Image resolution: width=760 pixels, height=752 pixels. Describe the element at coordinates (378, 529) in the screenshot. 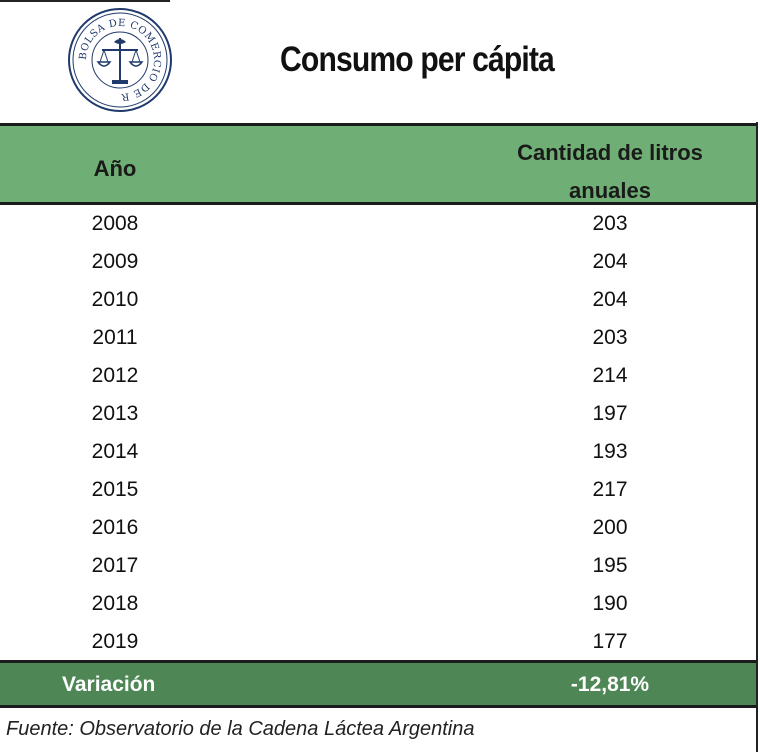

I see `table-row: 2016 200` at that location.